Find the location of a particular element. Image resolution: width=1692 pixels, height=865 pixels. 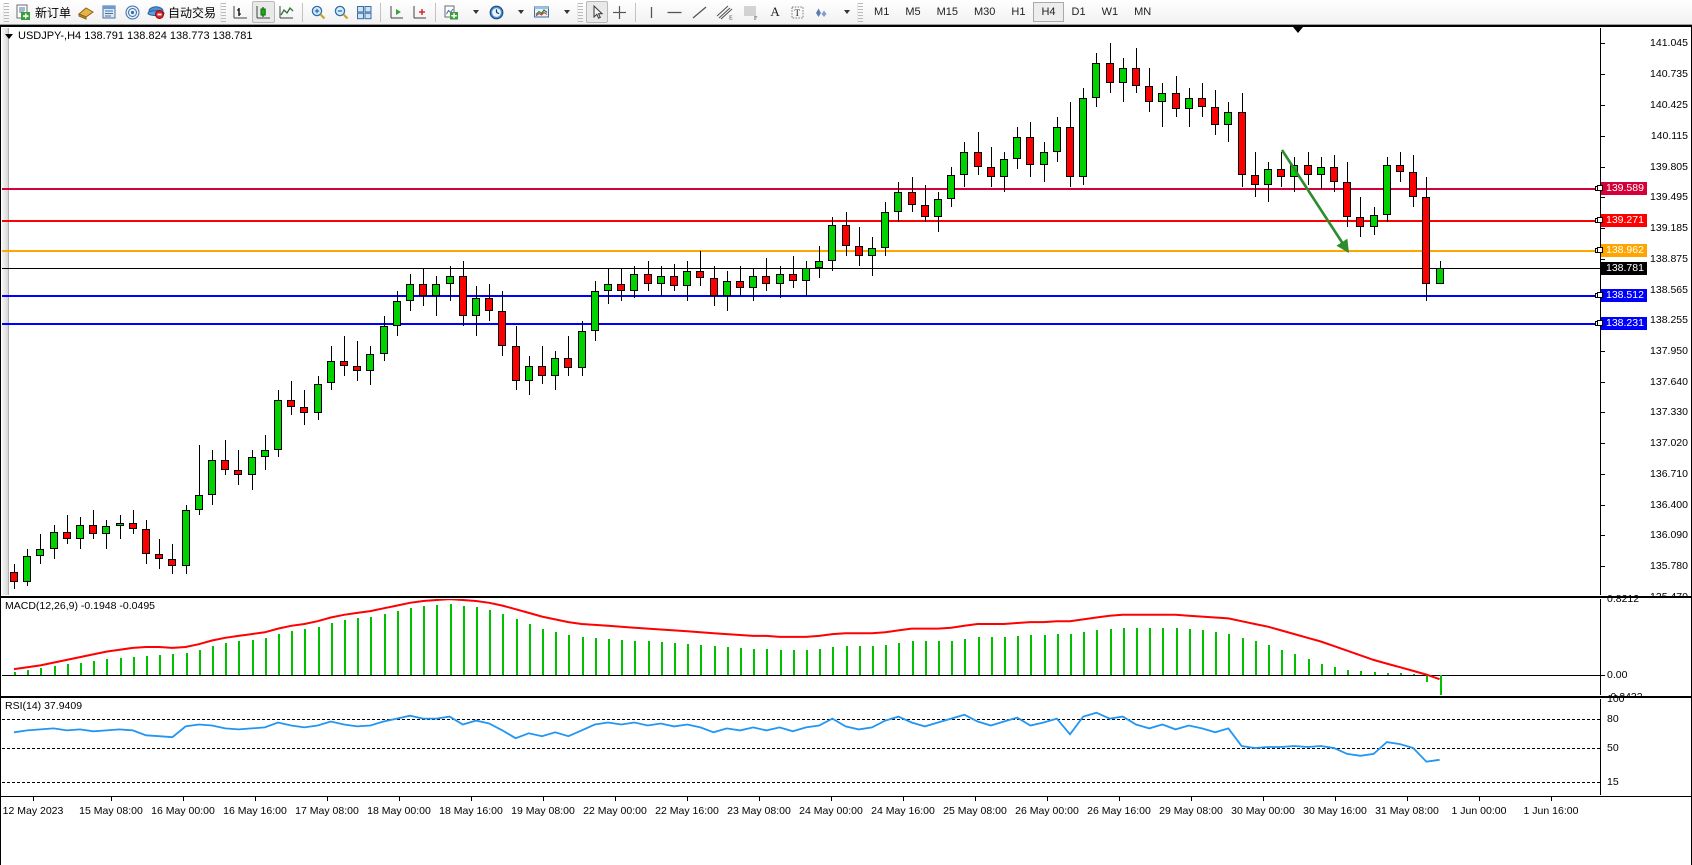

horizontal-line-button is located at coordinates (674, 12).